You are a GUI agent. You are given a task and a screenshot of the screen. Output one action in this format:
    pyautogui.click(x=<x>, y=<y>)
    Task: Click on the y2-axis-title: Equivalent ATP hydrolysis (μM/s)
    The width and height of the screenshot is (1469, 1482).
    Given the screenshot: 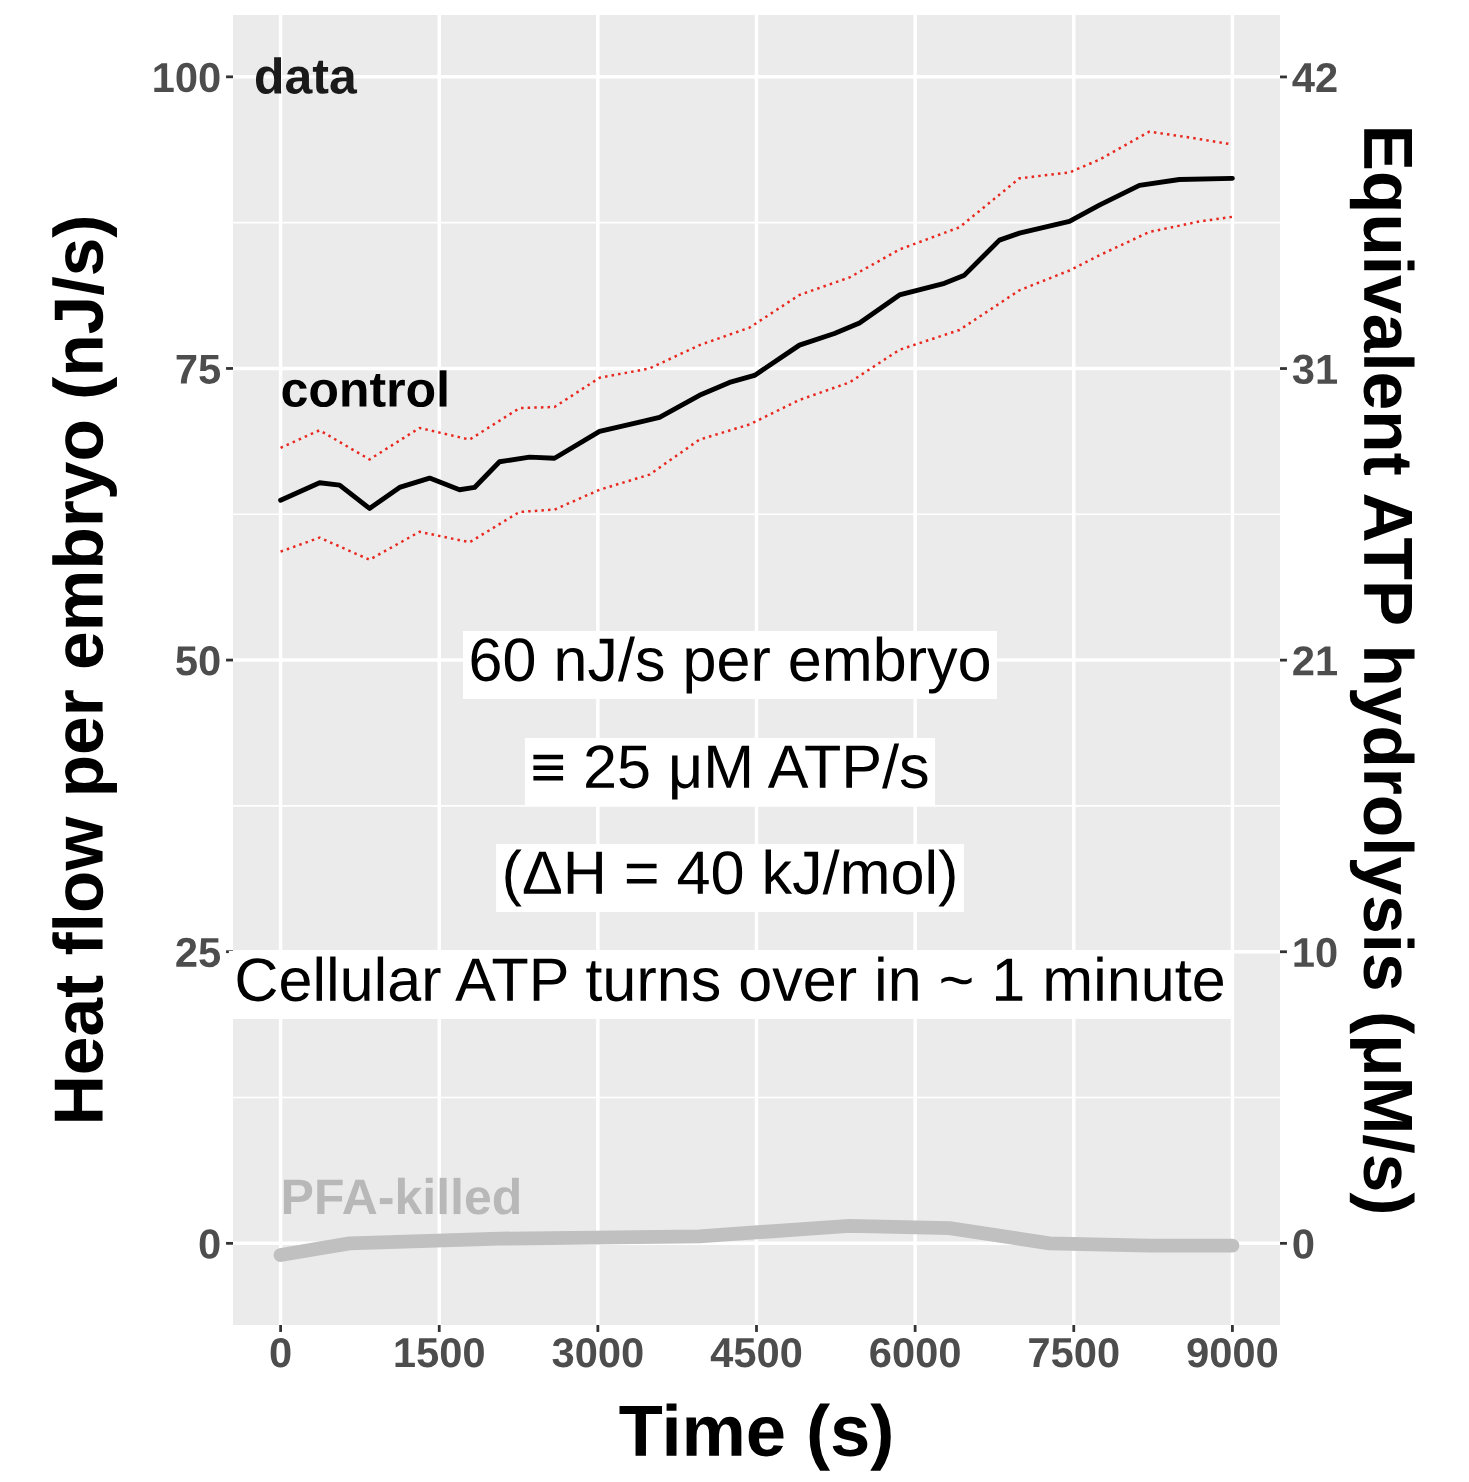 What is the action you would take?
    pyautogui.click(x=1382, y=670)
    